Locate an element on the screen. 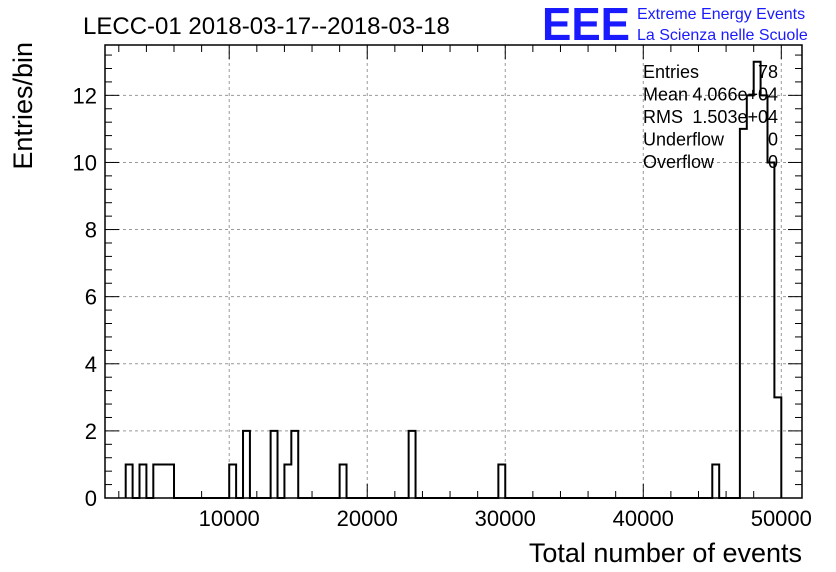  stats-value: 4.066e+04 is located at coordinates (735, 95).